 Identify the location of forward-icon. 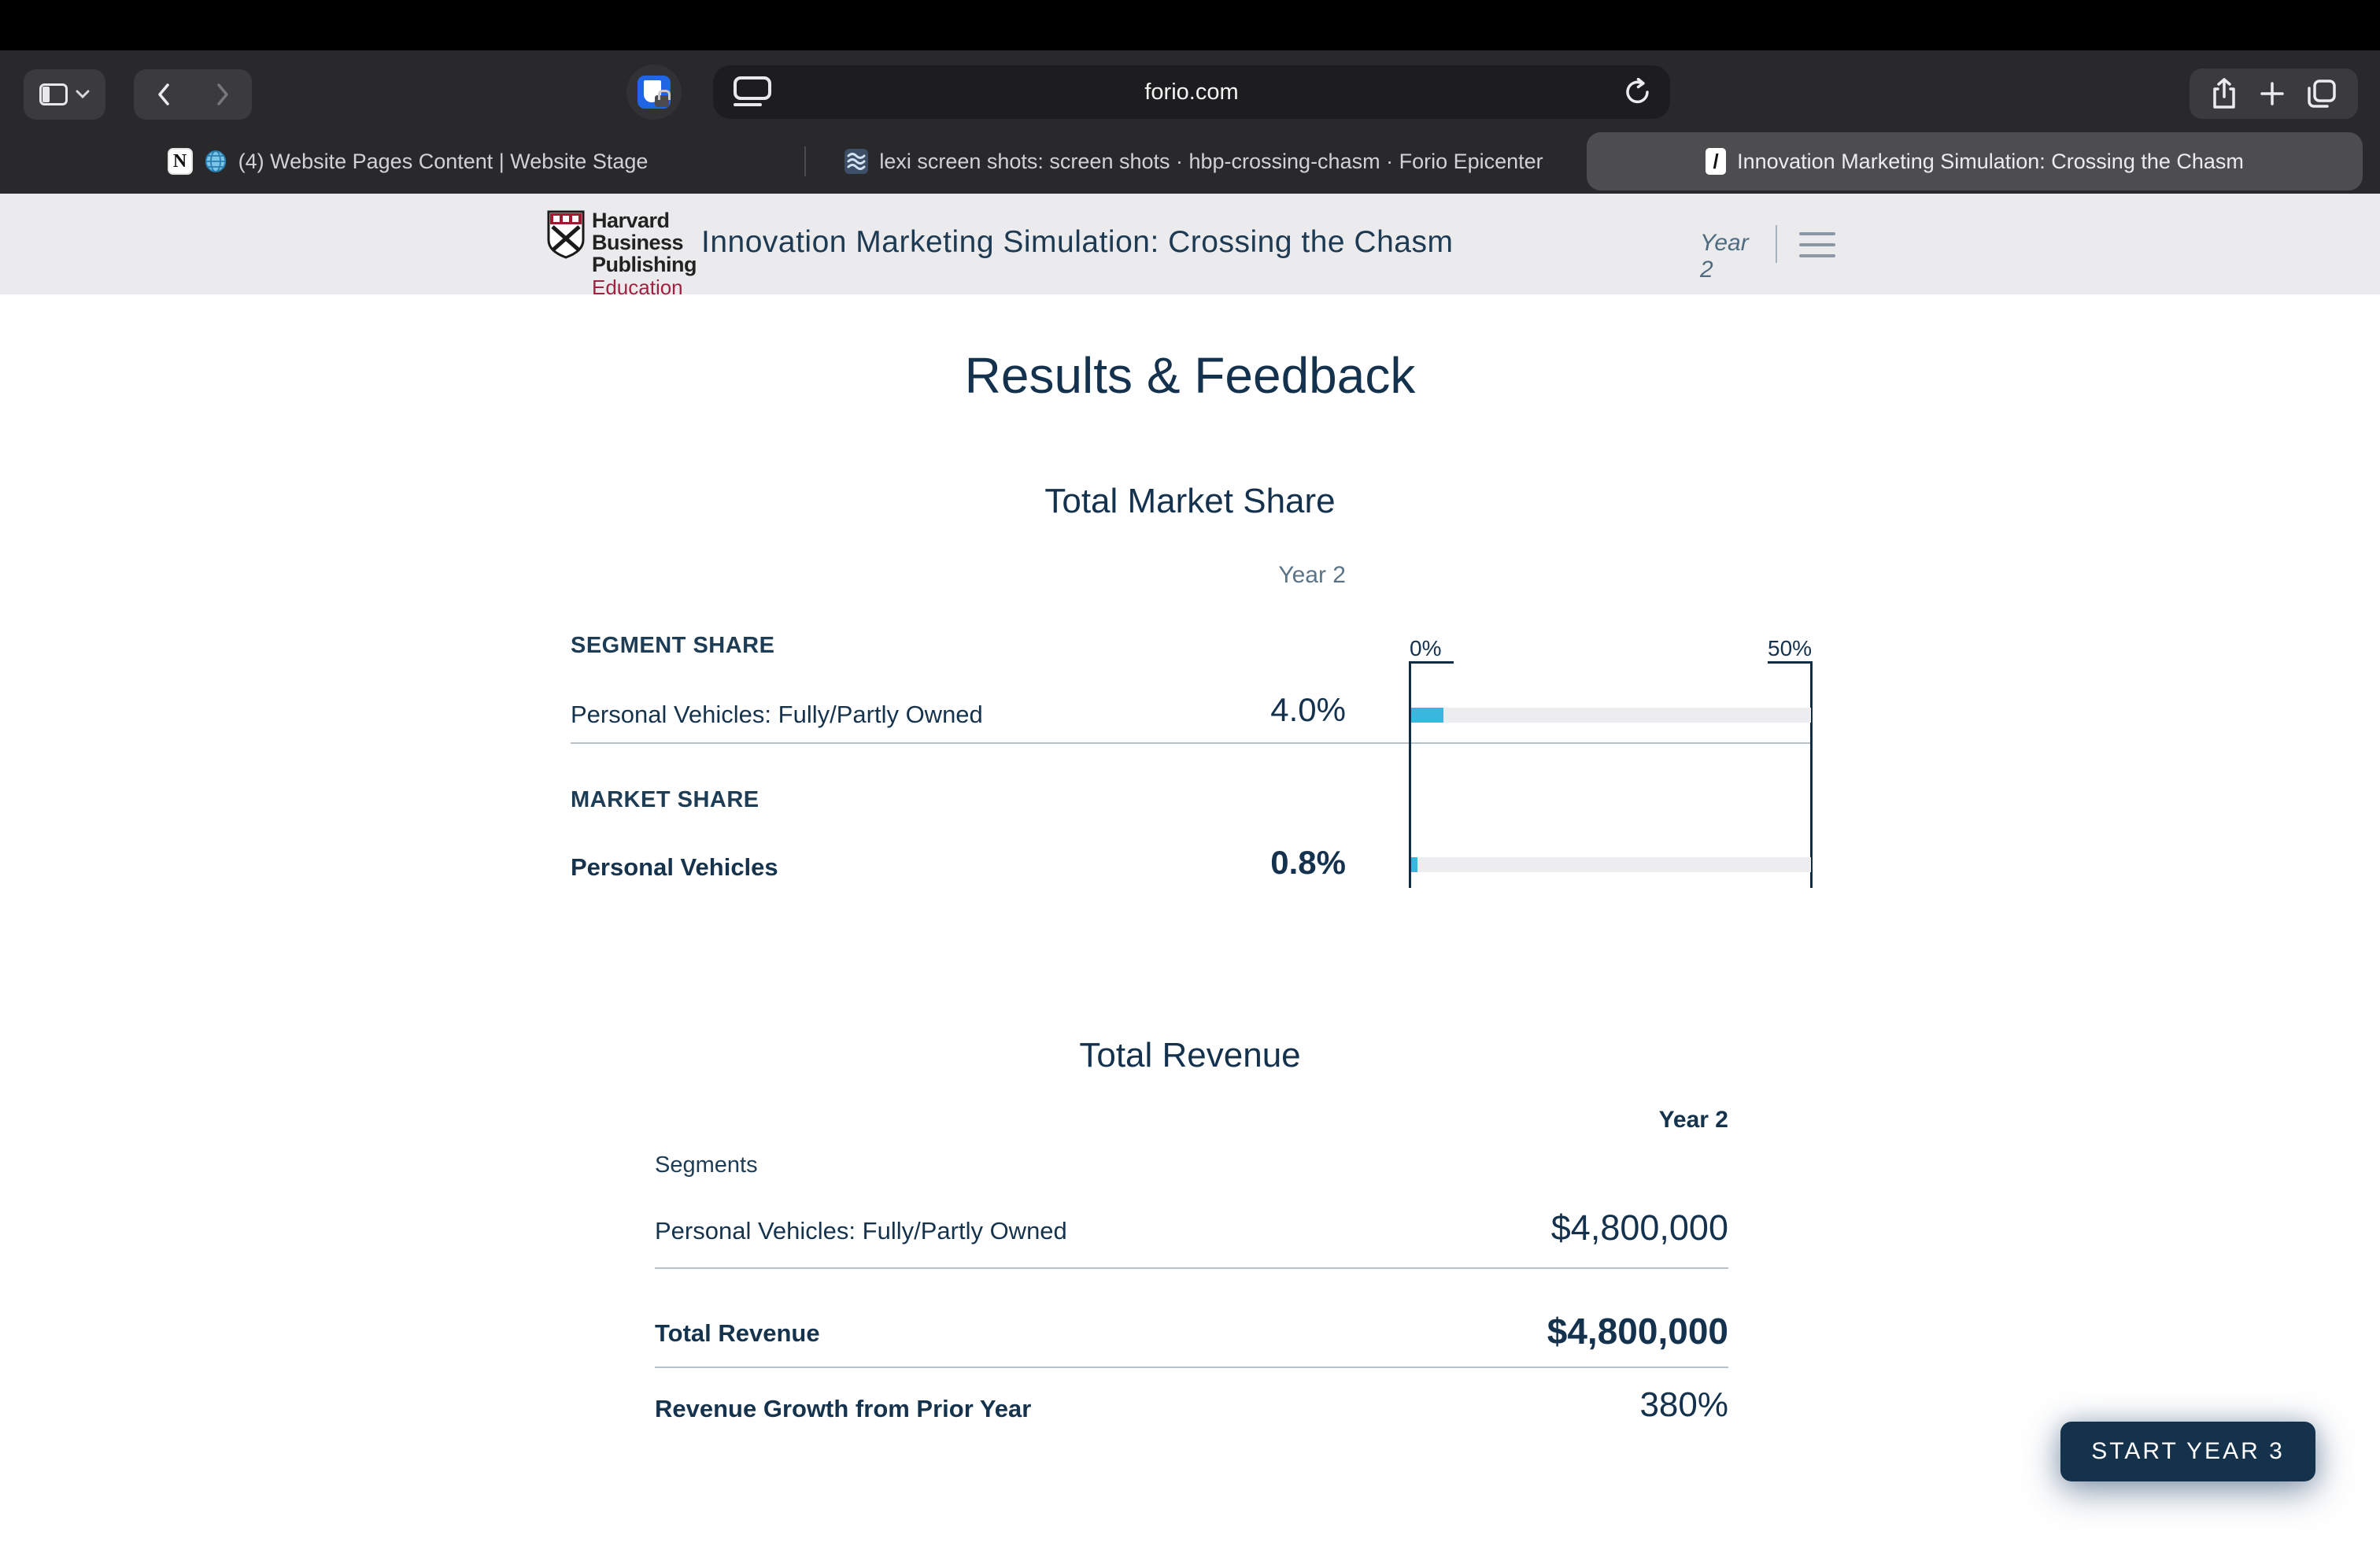
(222, 94).